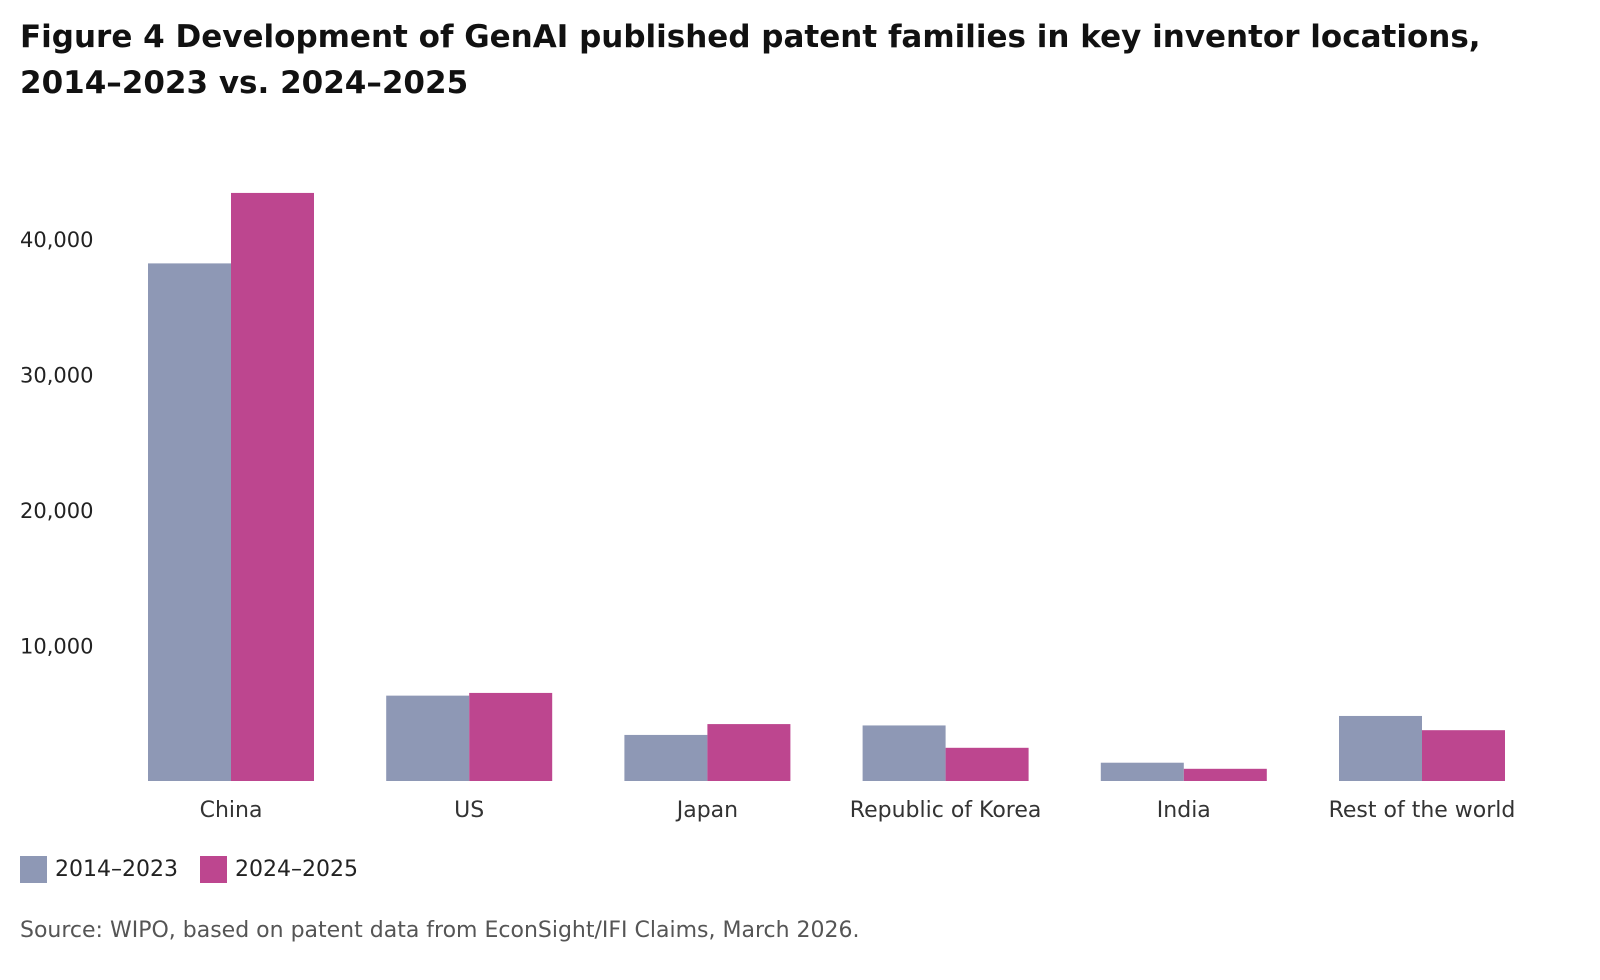 This screenshot has height=980, width=1600. I want to click on legend-item-series-2: 2024–2025, so click(278, 869).